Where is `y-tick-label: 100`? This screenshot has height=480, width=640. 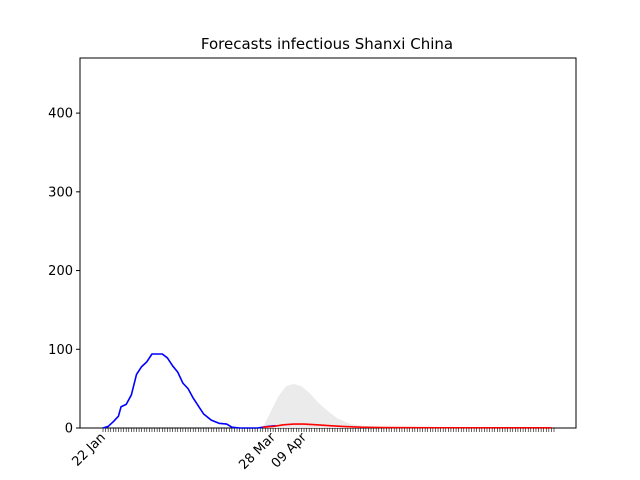 y-tick-label: 100 is located at coordinates (60, 350).